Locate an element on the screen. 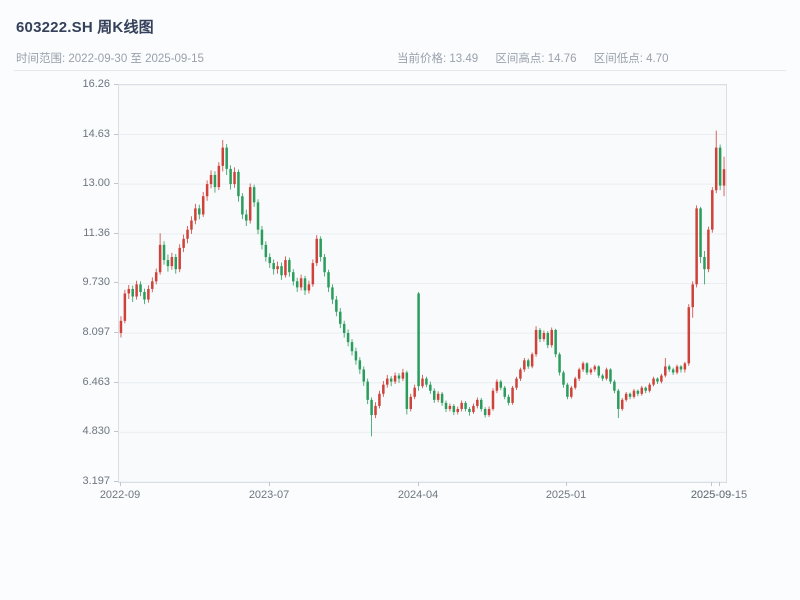  y-axis-tick-label: 6.463 is located at coordinates (96, 382).